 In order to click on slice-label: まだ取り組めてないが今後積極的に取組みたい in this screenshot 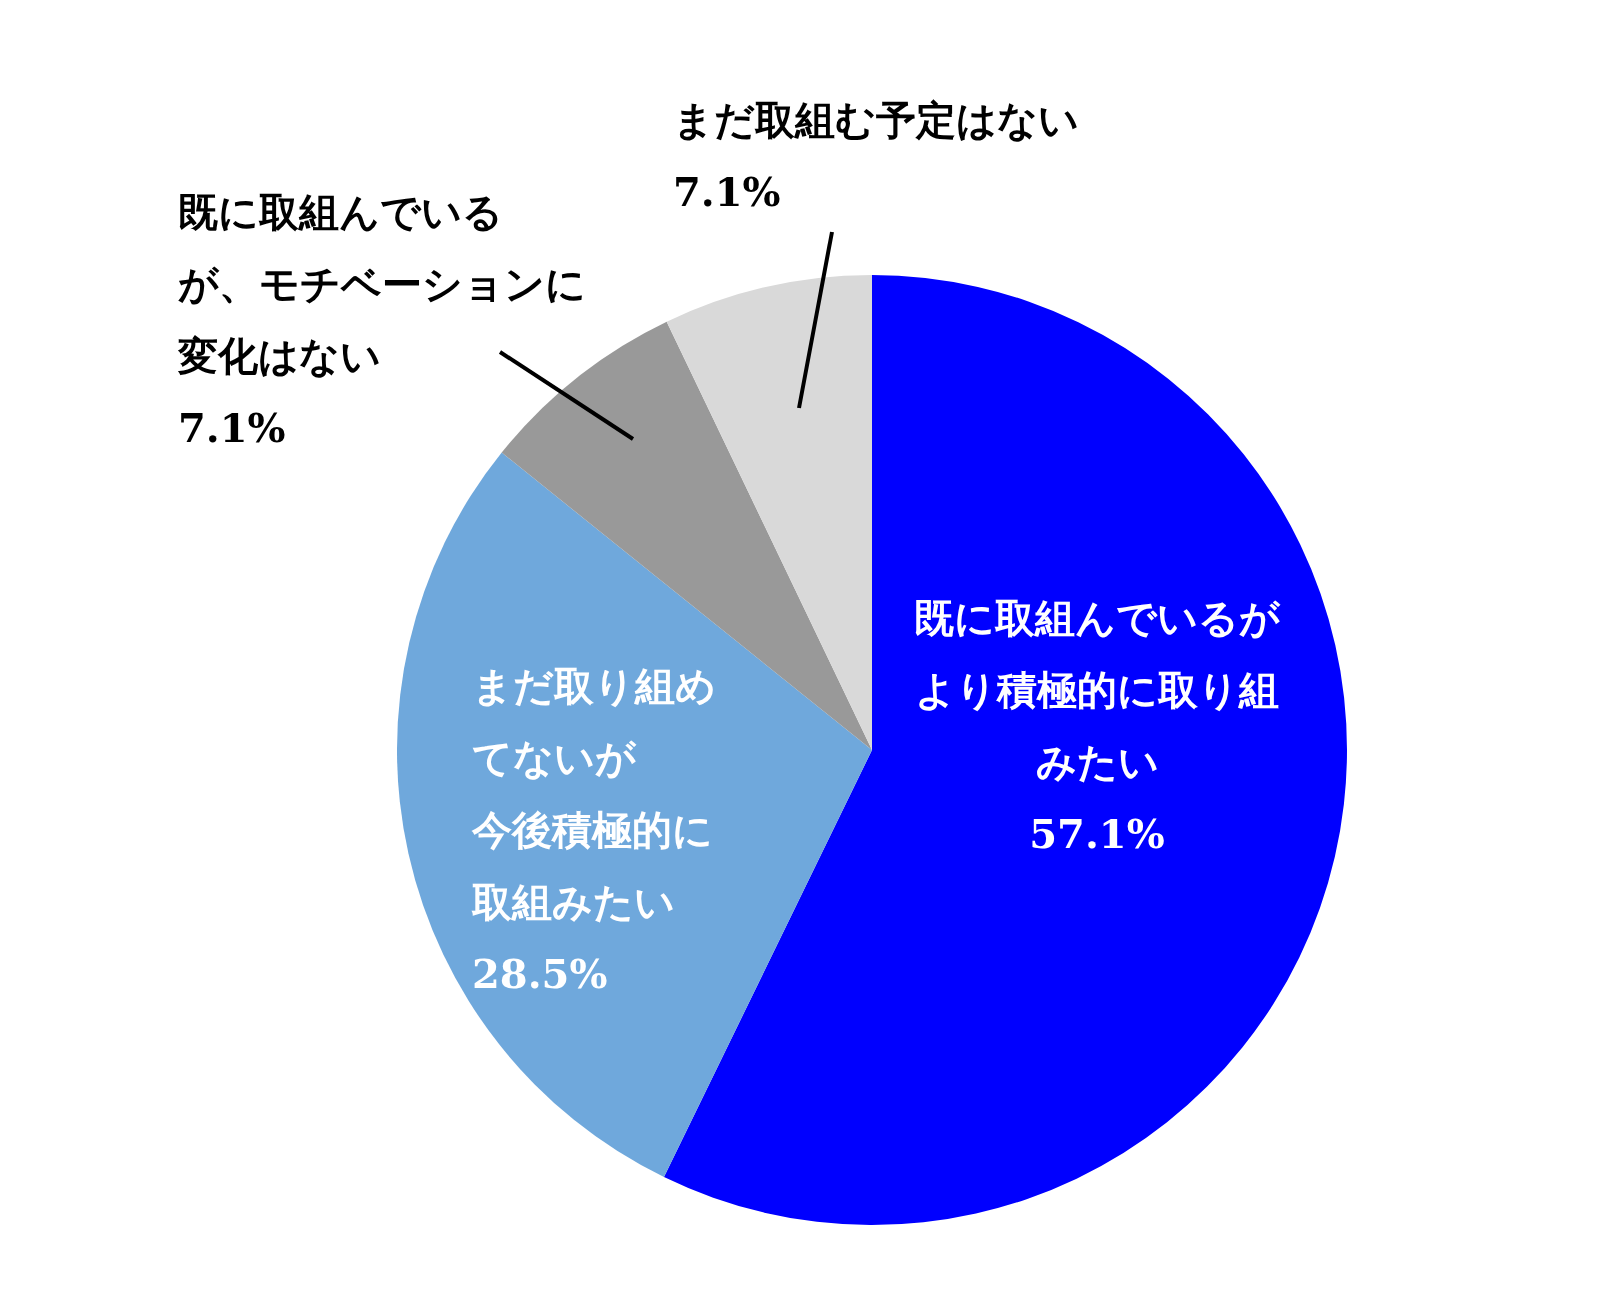, I will do `click(593, 793)`.